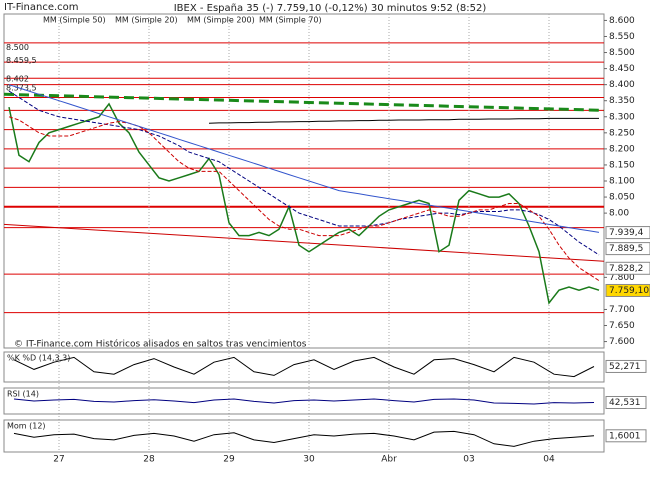 This screenshot has width=650, height=490. What do you see at coordinates (221, 20) in the screenshot?
I see `legend-entry: MM (Simple 200)` at bounding box center [221, 20].